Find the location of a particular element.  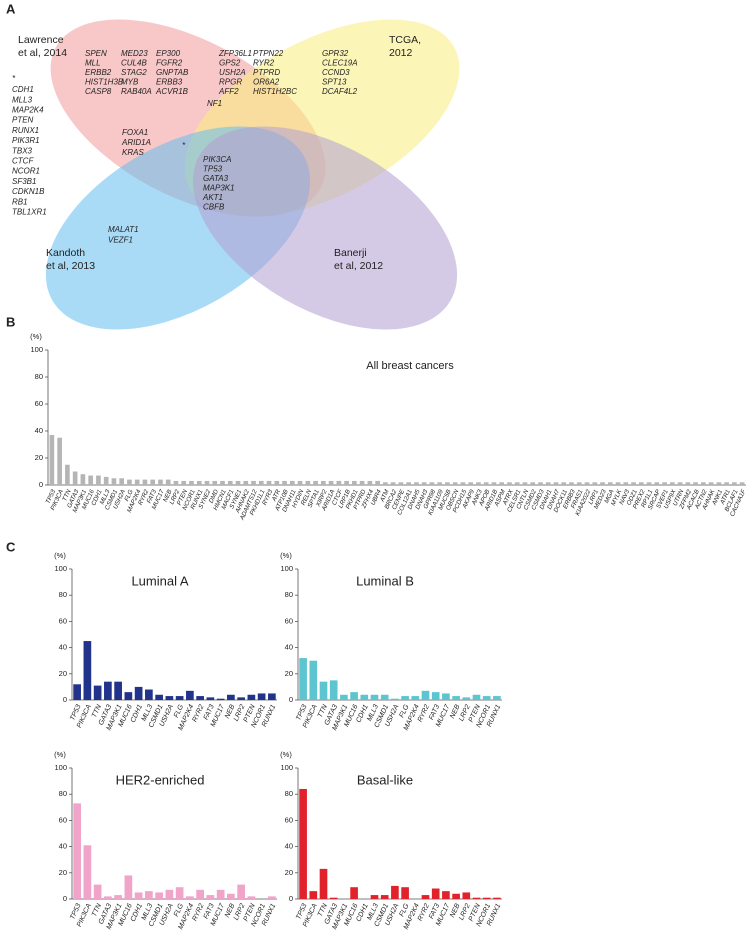

y-tick-label: 20 is located at coordinates (39, 457).